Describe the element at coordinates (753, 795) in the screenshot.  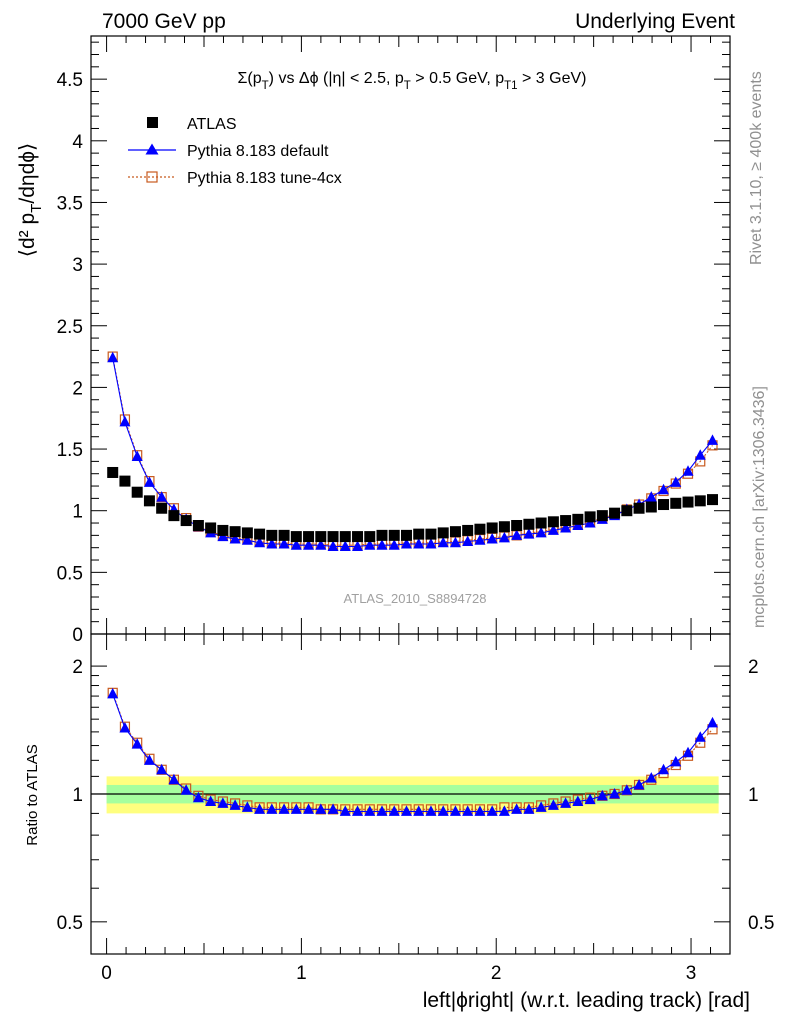
I see `ratio-y-tick-label-right: 1` at that location.